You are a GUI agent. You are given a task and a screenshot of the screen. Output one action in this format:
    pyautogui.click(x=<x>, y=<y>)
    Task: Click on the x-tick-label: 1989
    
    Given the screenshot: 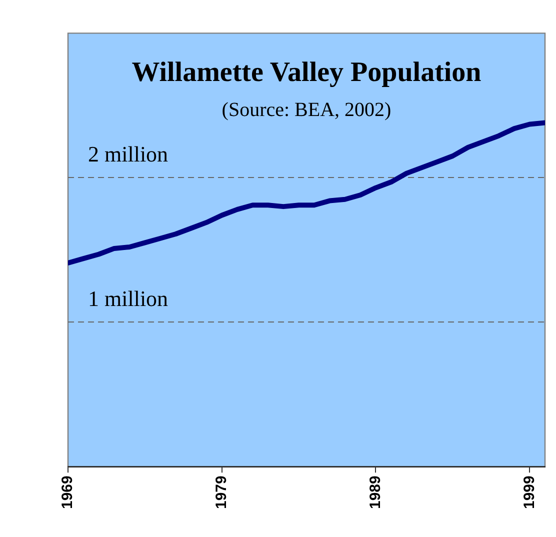 What is the action you would take?
    pyautogui.click(x=375, y=493)
    